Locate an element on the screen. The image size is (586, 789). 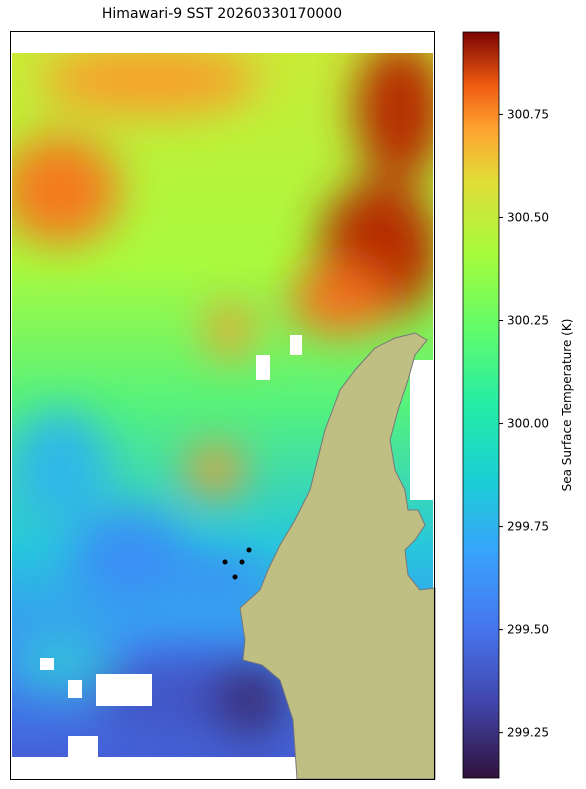
colorbar-tick-label: 299.75 is located at coordinates (528, 527).